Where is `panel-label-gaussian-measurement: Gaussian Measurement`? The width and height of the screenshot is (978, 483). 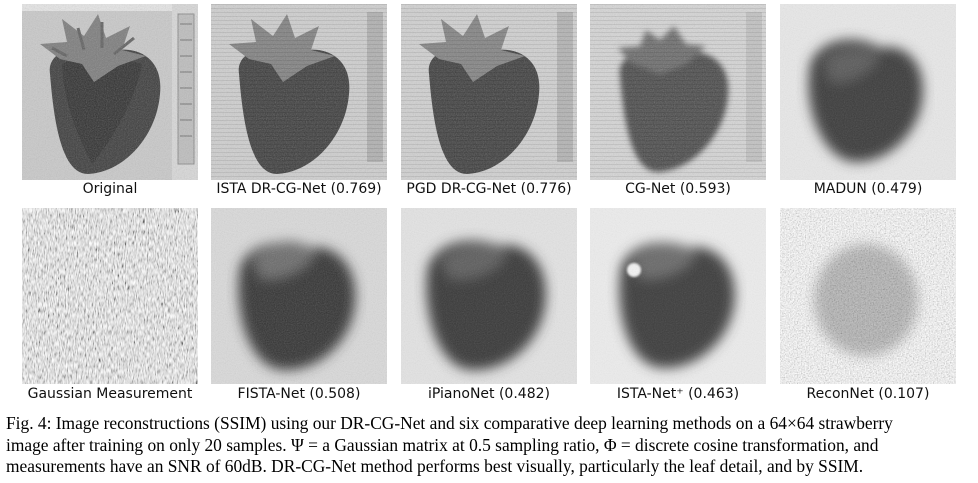 panel-label-gaussian-measurement: Gaussian Measurement is located at coordinates (110, 394).